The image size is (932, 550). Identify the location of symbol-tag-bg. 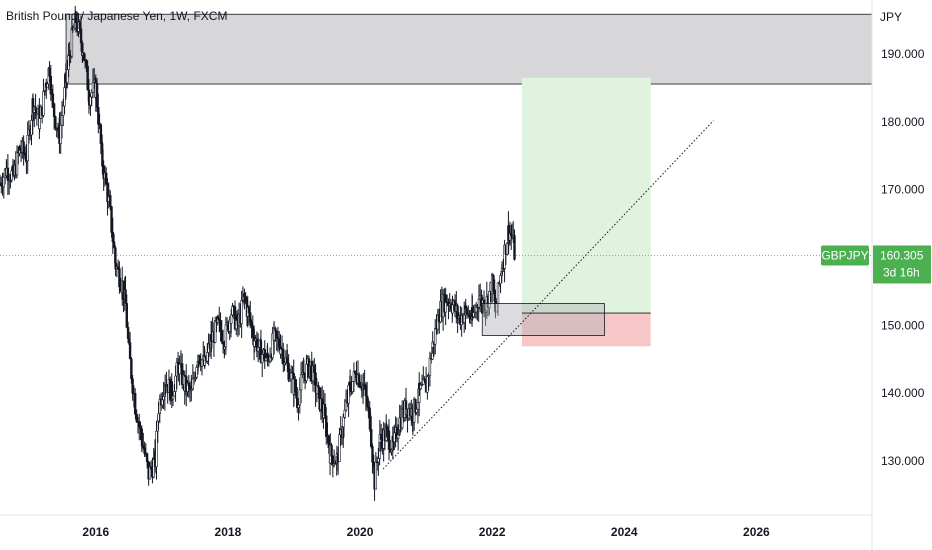
(845, 255).